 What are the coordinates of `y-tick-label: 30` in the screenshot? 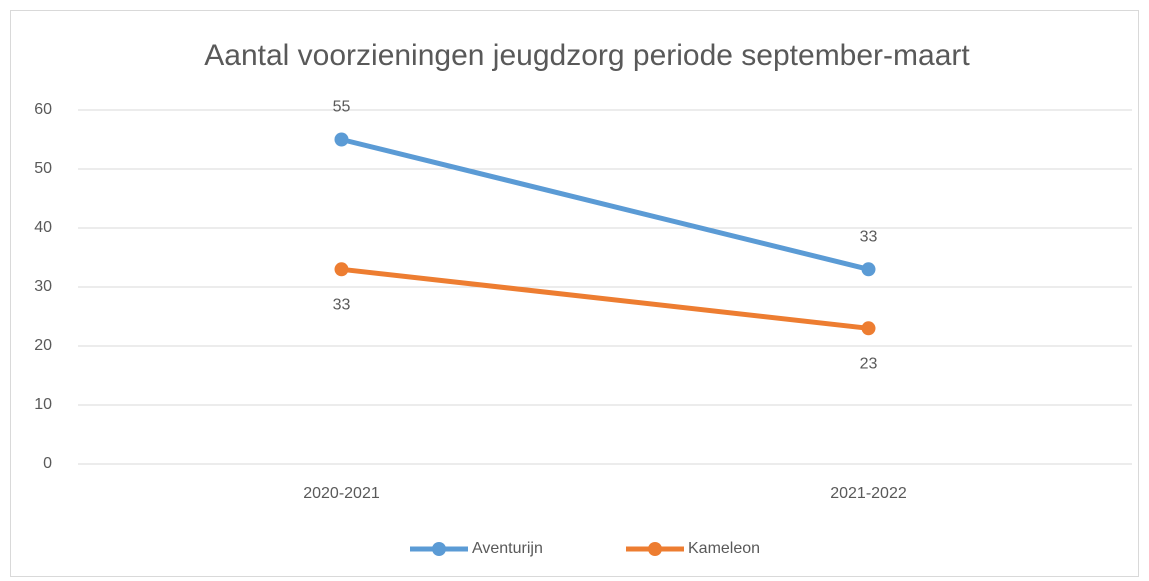 It's located at (43, 286).